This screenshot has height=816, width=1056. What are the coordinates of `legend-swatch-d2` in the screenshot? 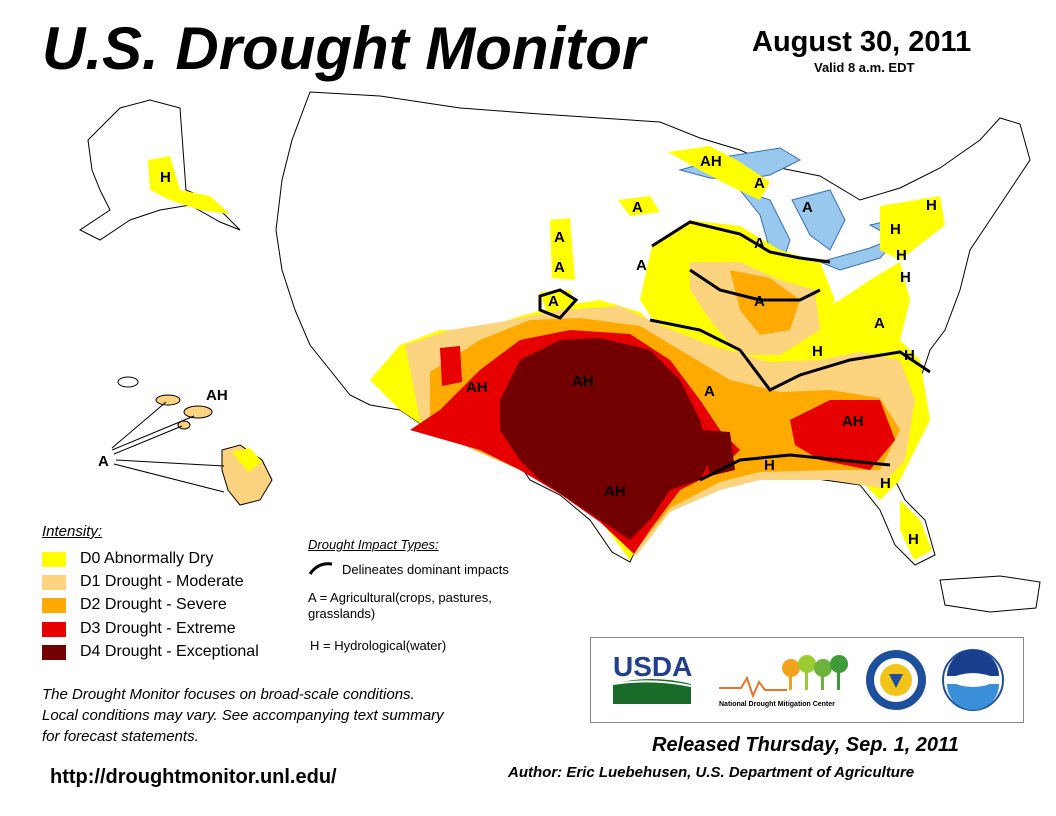 It's located at (54, 605).